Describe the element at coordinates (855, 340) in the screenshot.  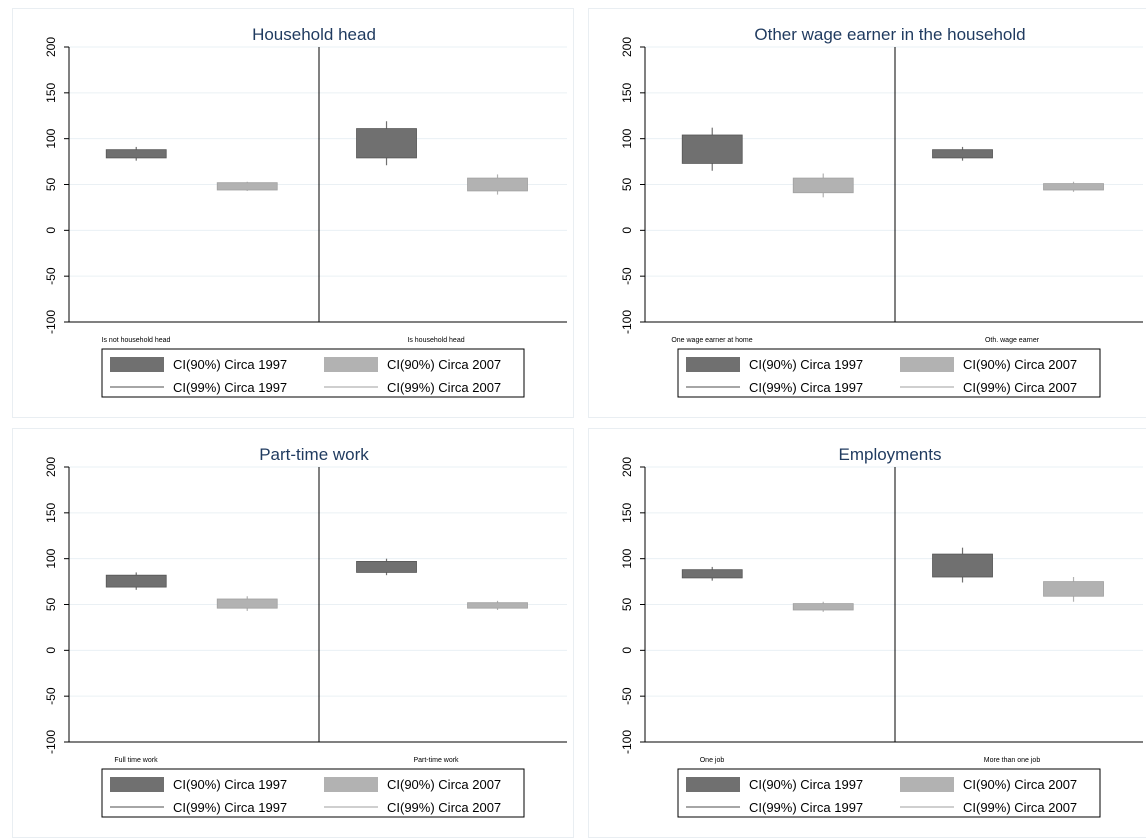
I see `x-axis-labels: One wage earner at home Oth. wage earner` at that location.